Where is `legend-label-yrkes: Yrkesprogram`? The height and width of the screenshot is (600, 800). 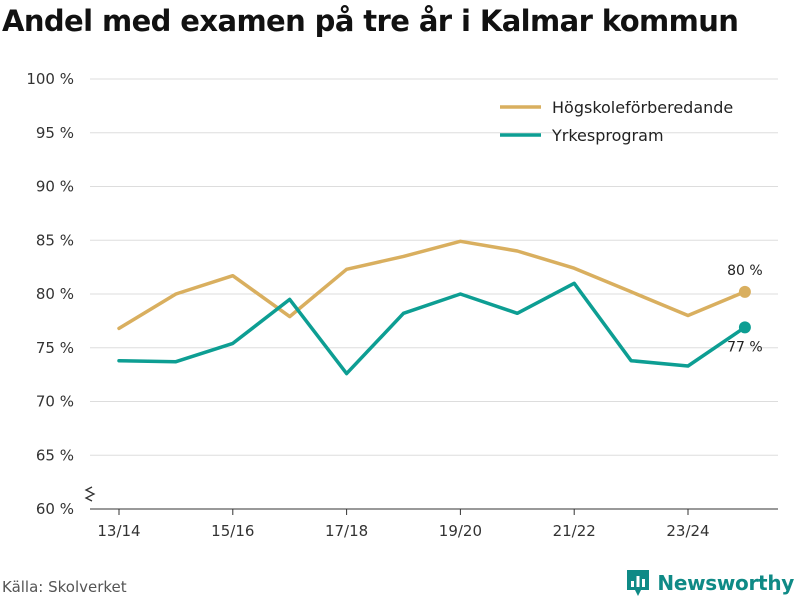 legend-label-yrkes: Yrkesprogram is located at coordinates (607, 135).